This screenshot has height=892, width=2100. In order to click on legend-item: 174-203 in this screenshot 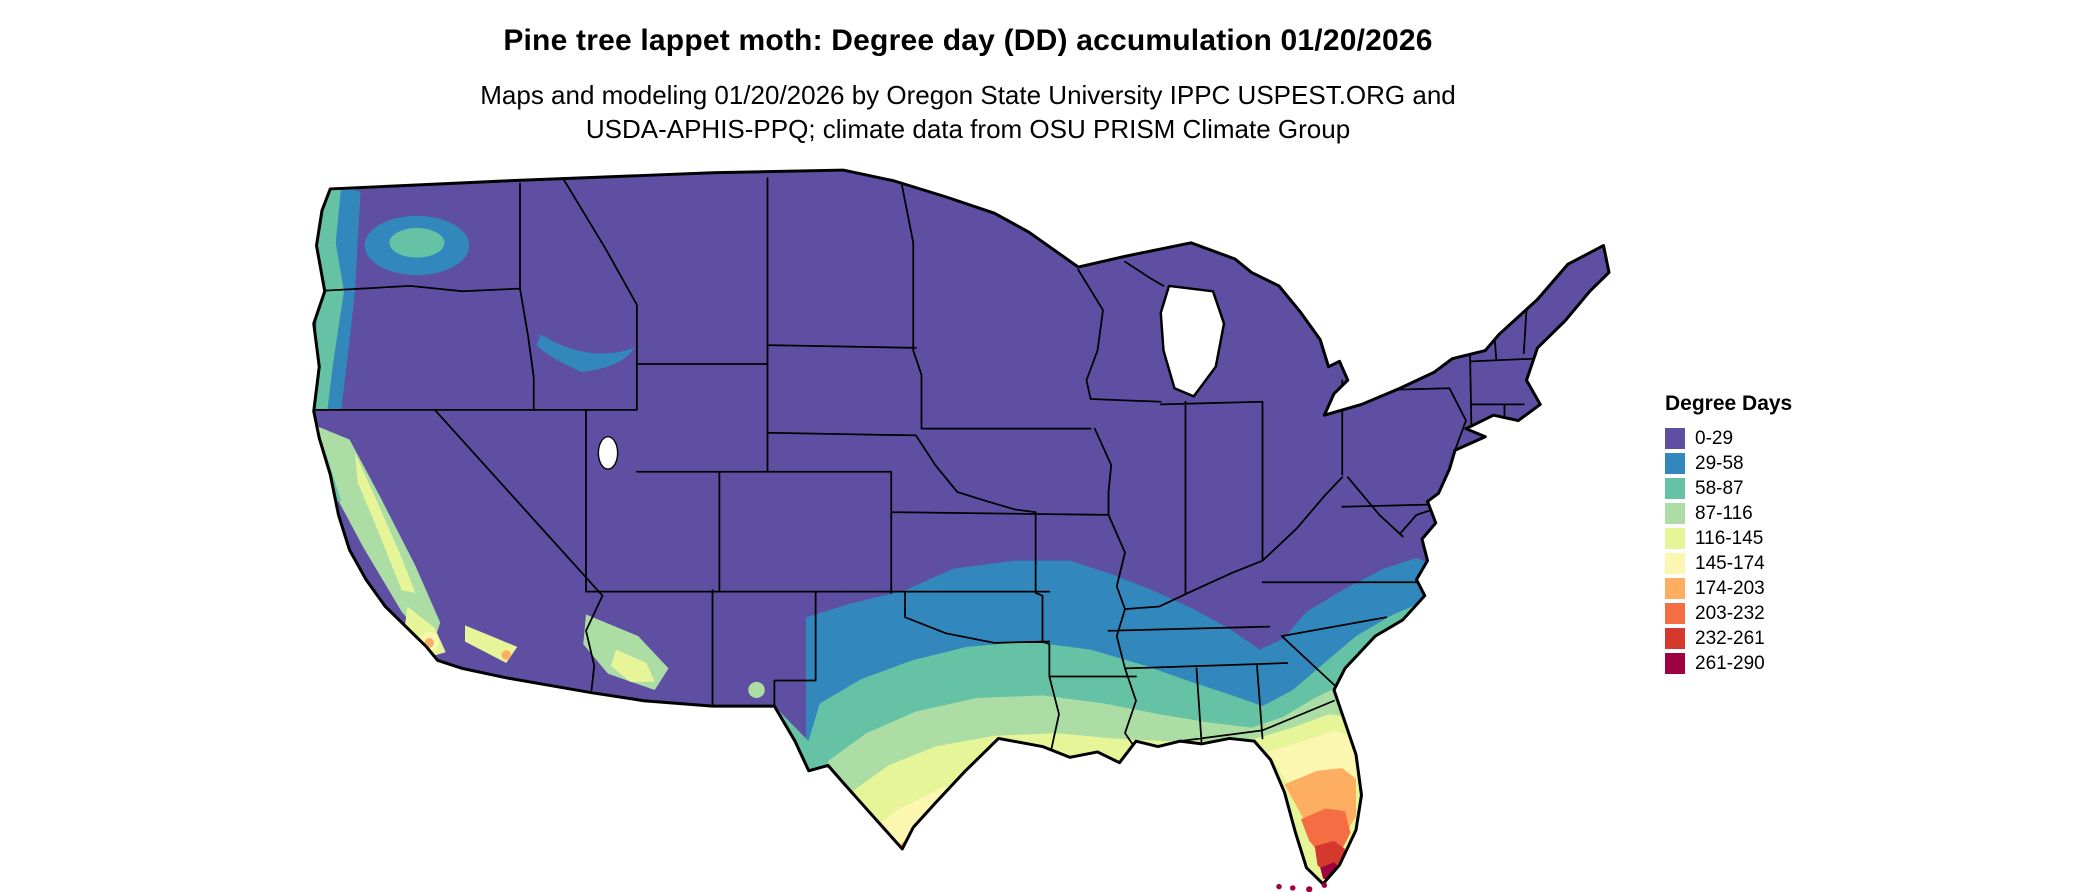, I will do `click(1728, 588)`.